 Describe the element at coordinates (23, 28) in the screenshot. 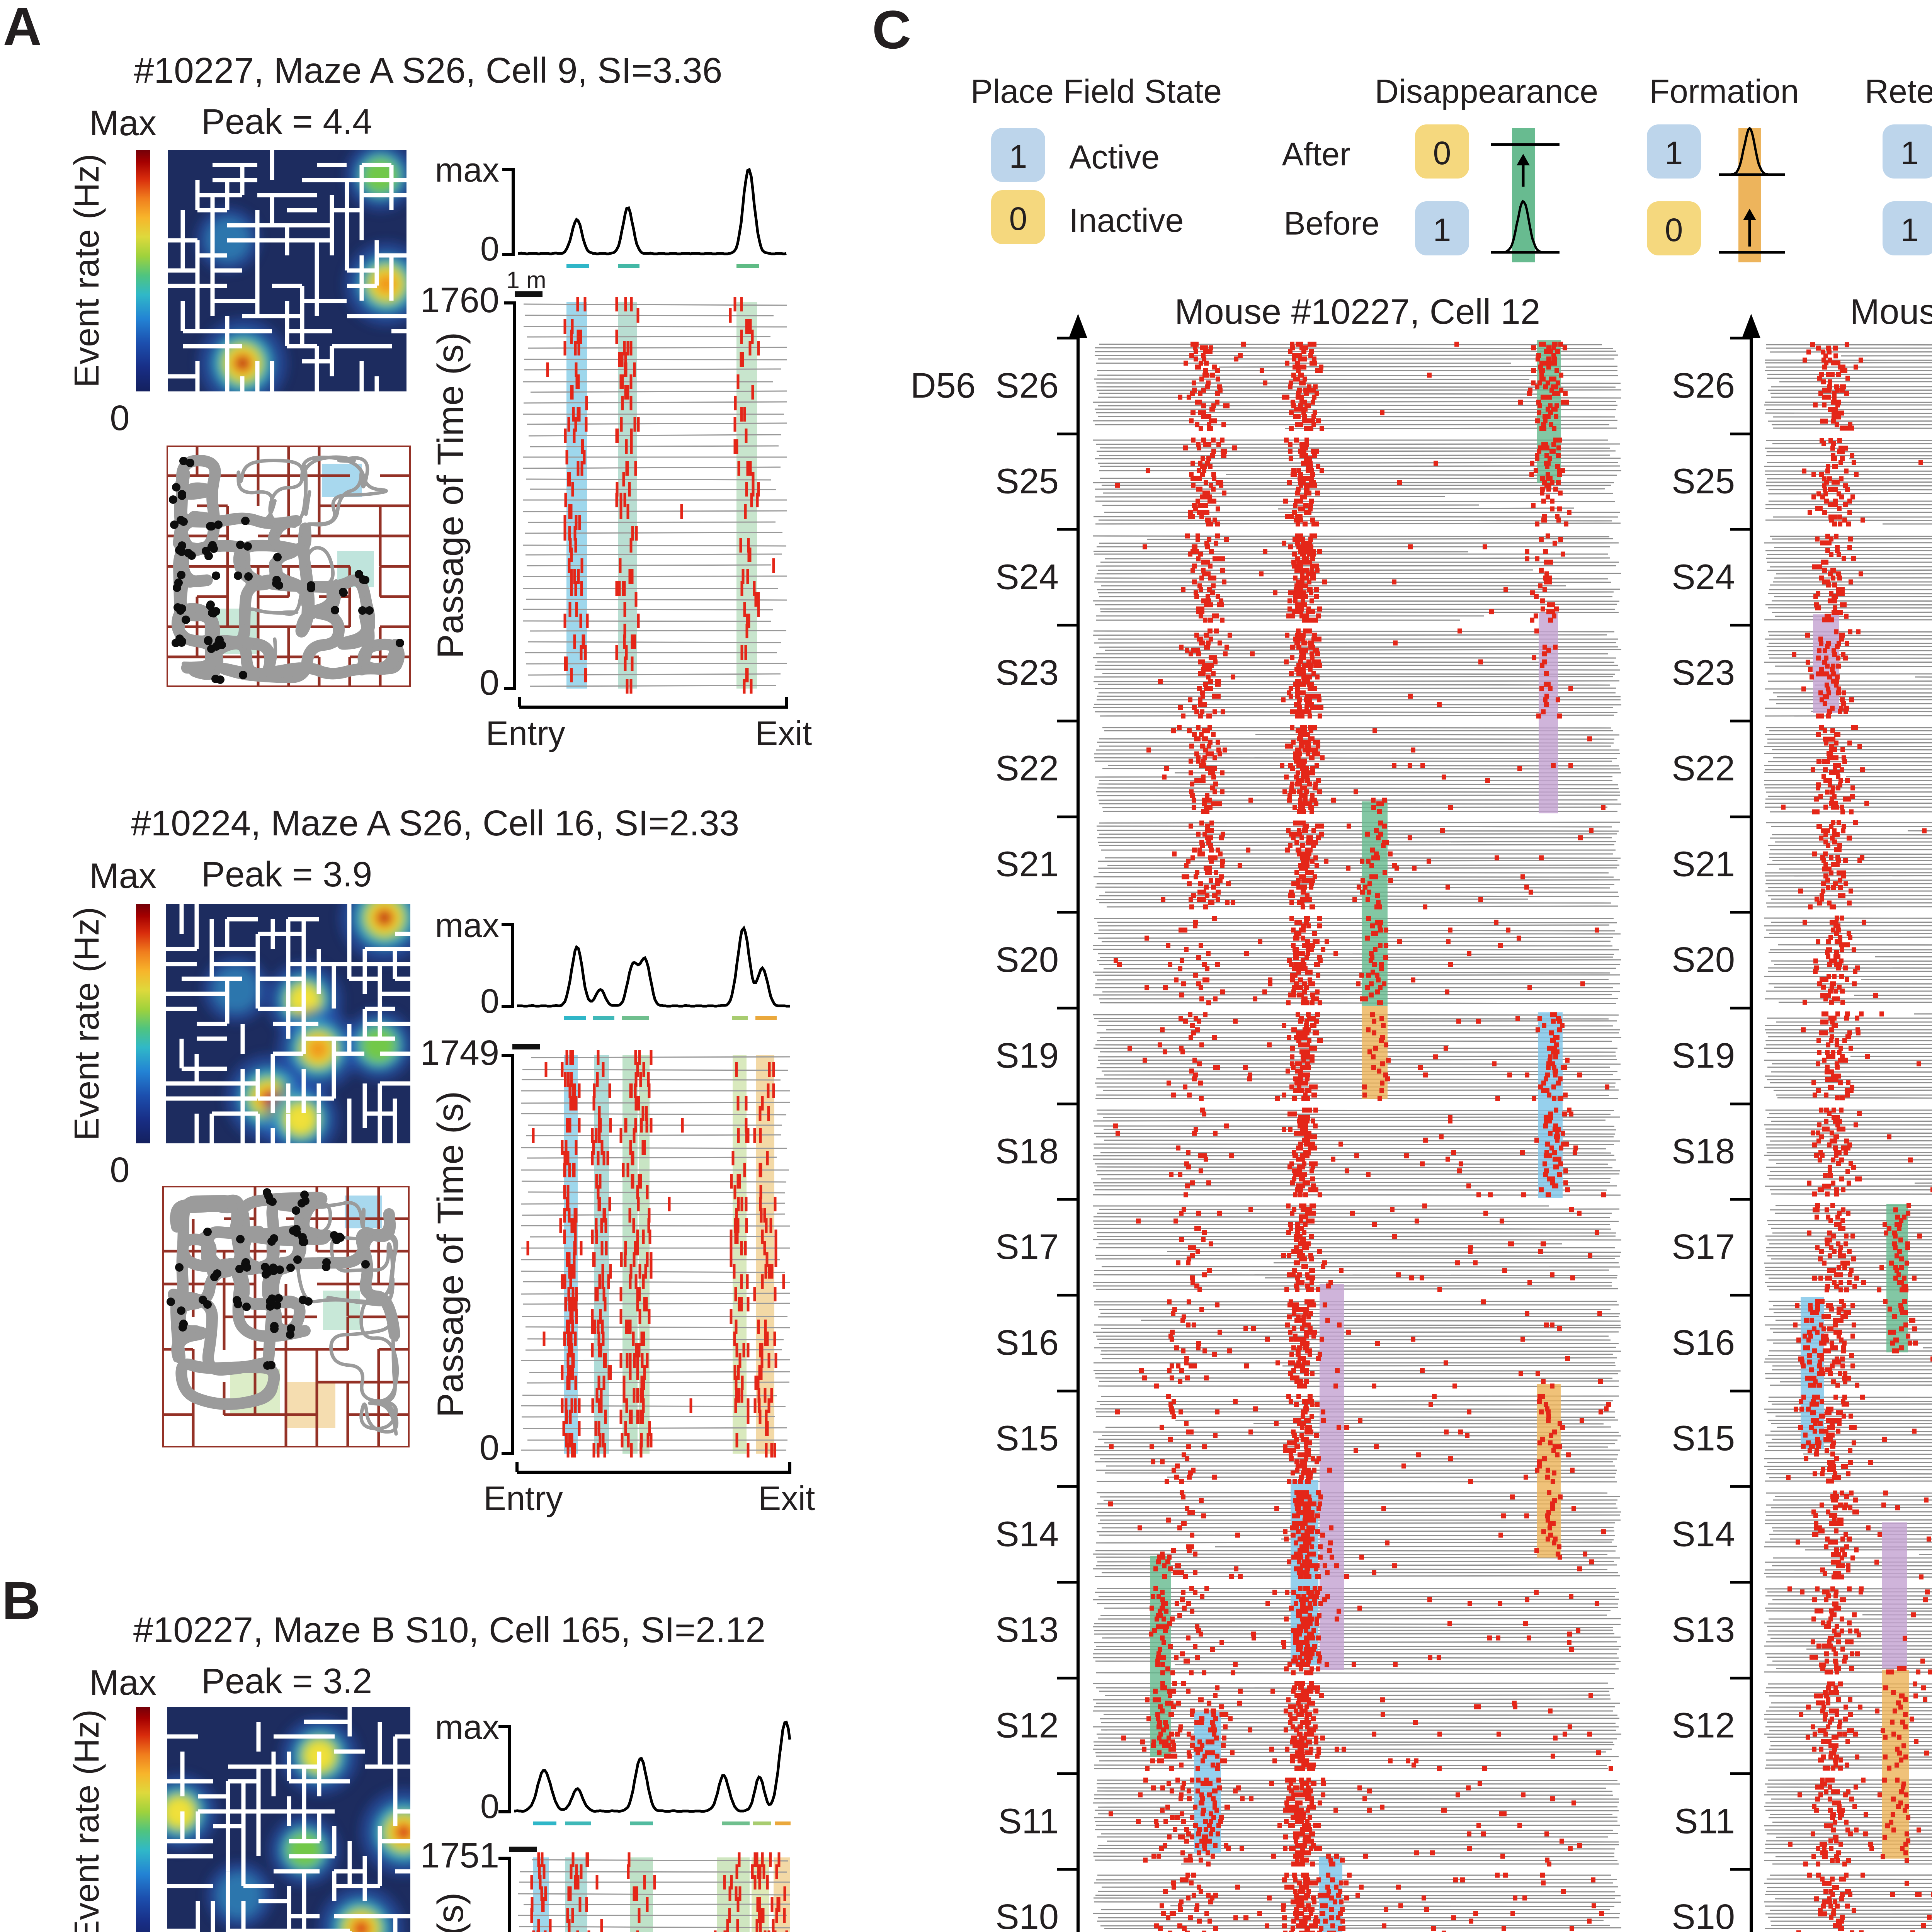

I see `svg-text: A` at that location.